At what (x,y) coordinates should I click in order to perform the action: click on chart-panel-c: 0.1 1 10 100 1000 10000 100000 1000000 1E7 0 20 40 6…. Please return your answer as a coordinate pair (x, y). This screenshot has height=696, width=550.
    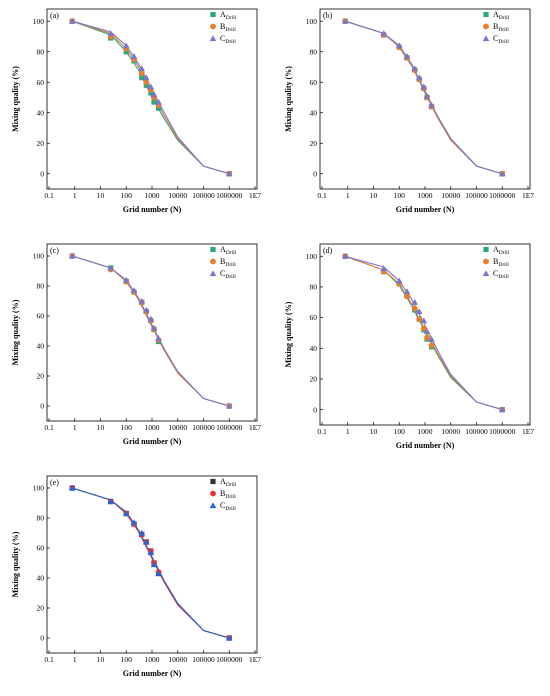
    Looking at the image, I should click on (136, 344).